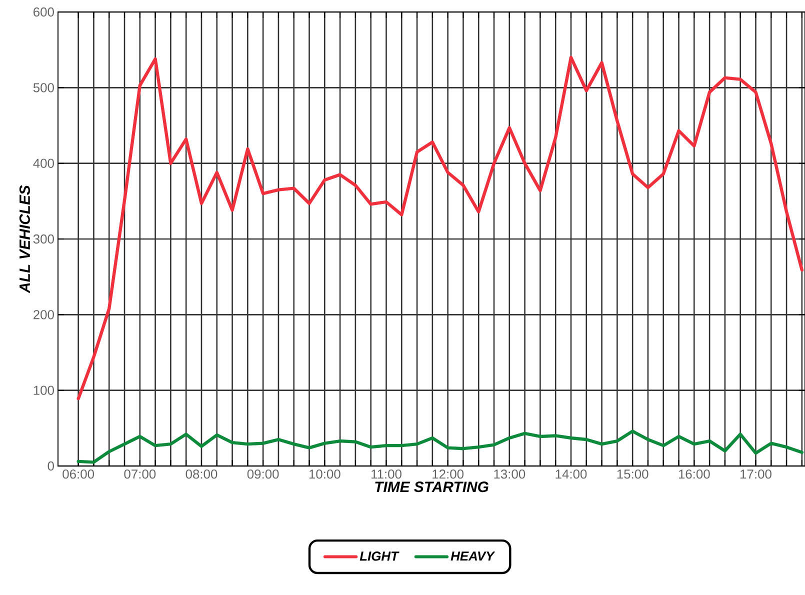 The height and width of the screenshot is (595, 805). I want to click on y-tick-label: 400, so click(43, 163).